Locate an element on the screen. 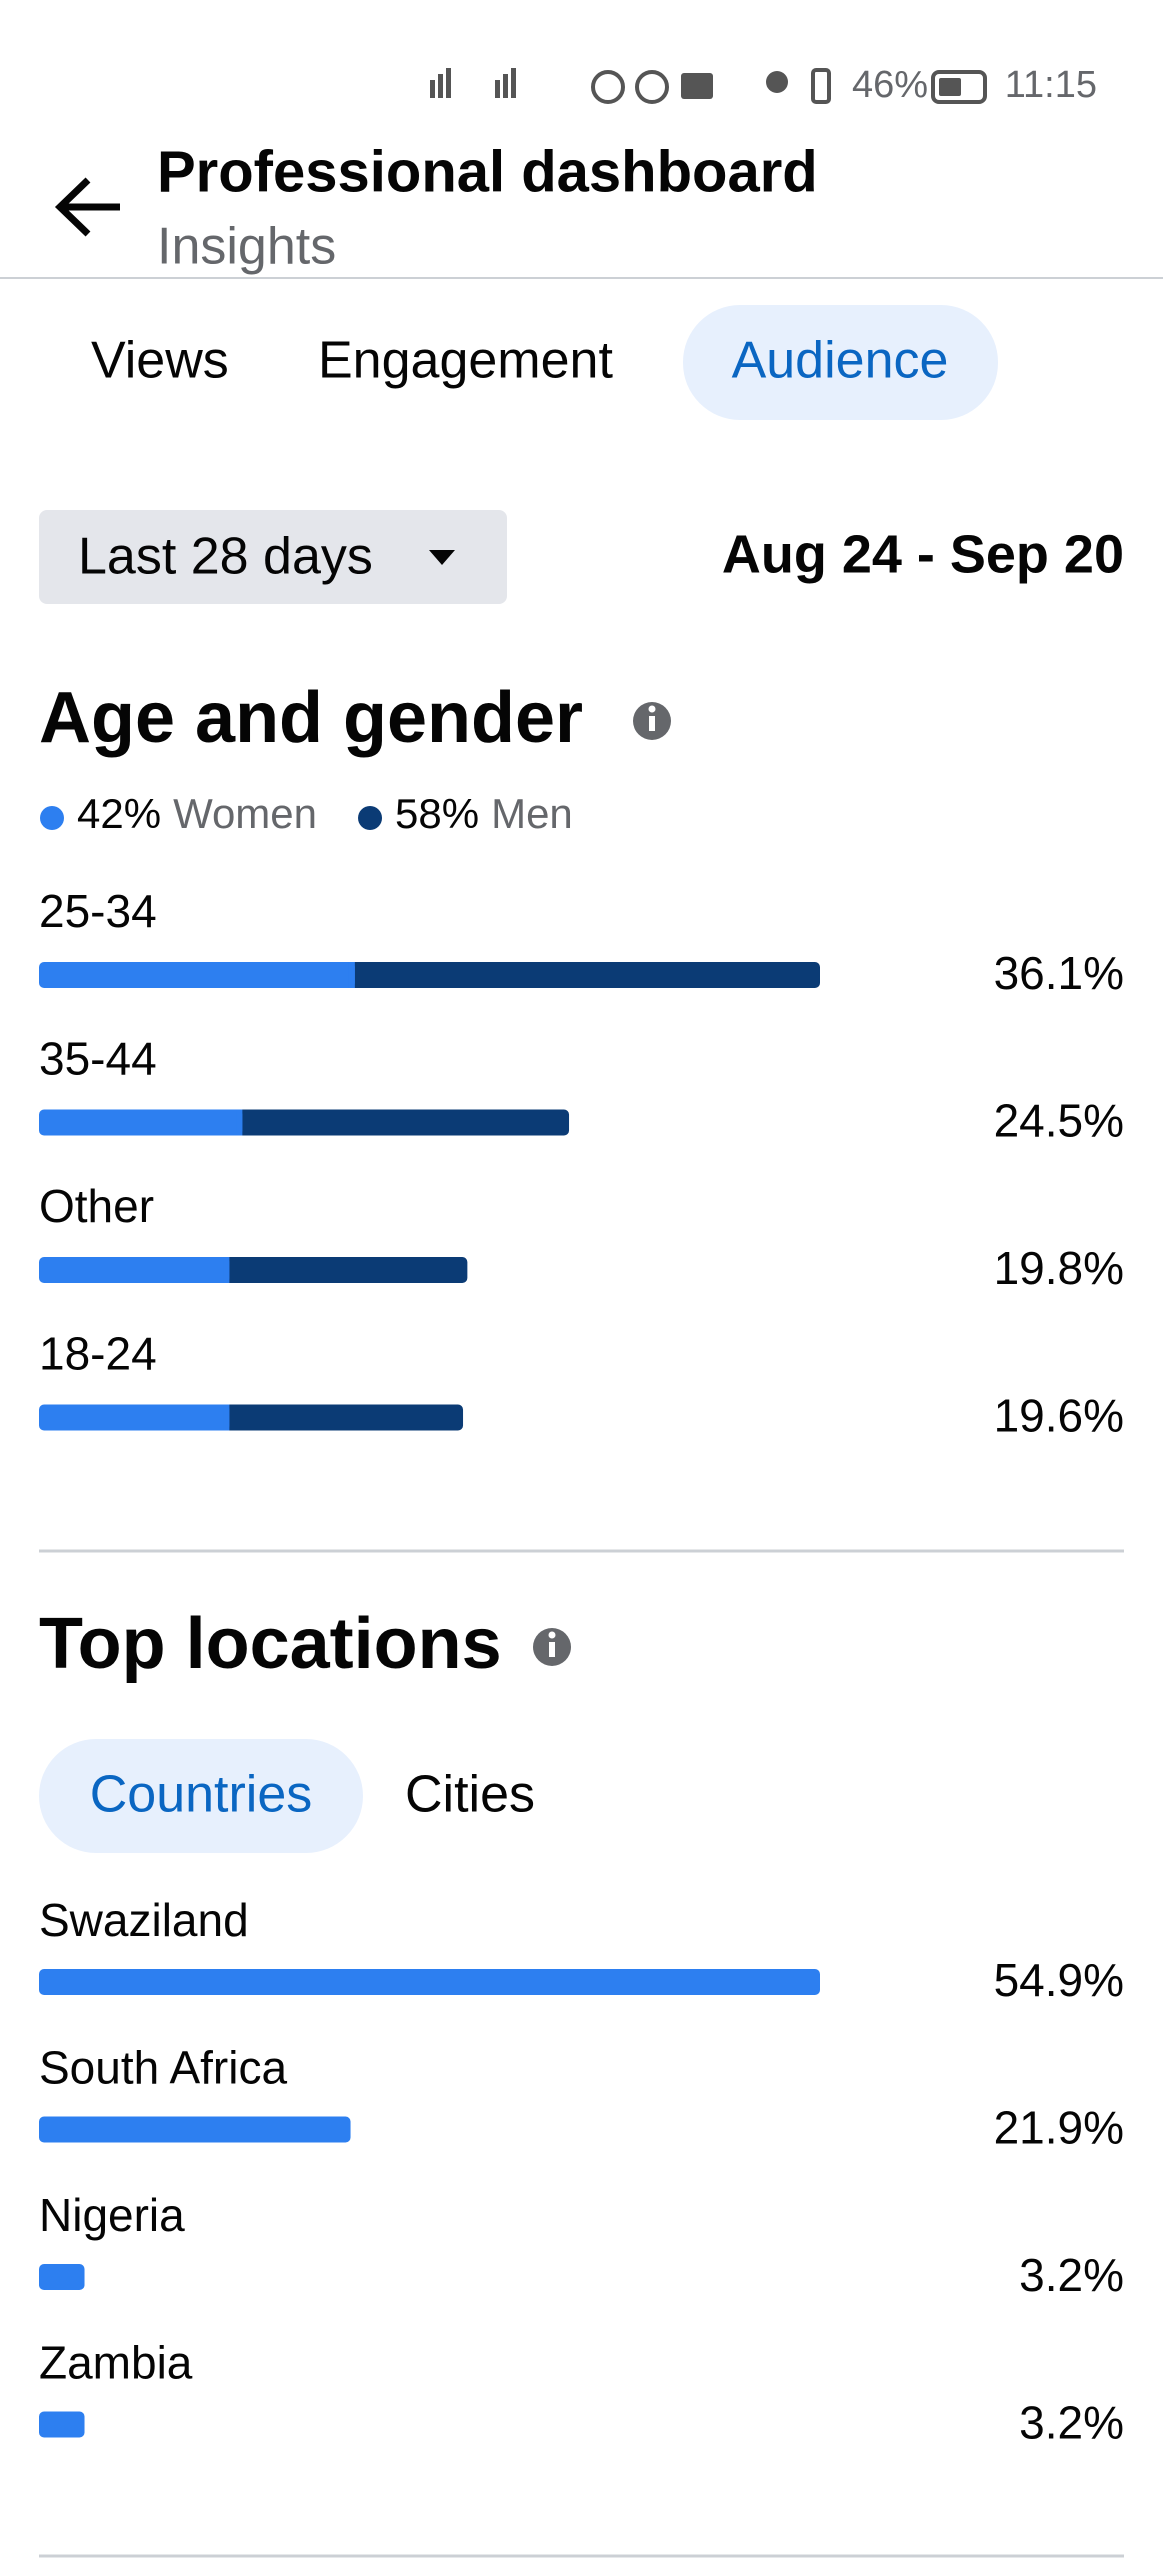  tab: Views is located at coordinates (160, 361).